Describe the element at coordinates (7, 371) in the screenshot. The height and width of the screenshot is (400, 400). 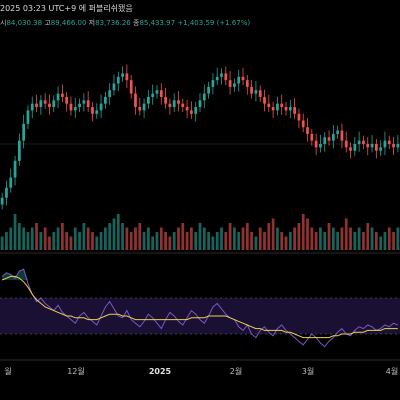
I see `time-axis-label: 월` at that location.